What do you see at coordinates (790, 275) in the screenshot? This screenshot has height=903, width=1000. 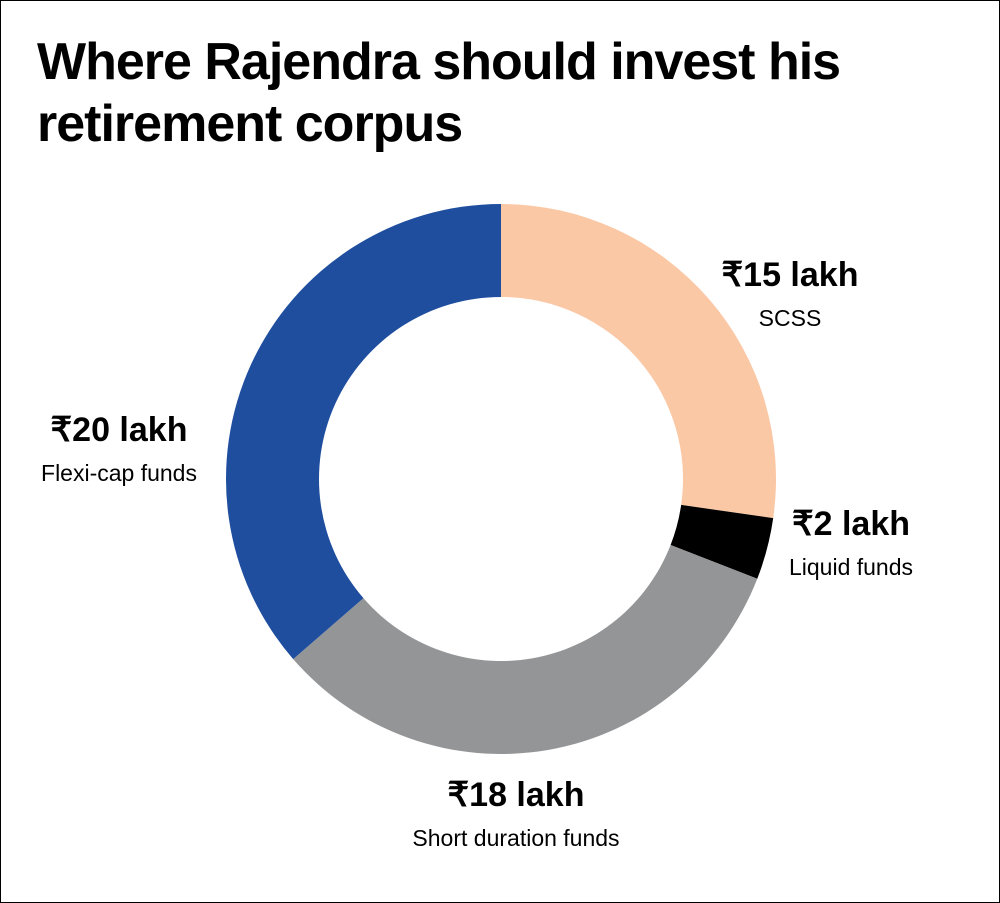 I see `slice-value-label: ₹15 lakh` at bounding box center [790, 275].